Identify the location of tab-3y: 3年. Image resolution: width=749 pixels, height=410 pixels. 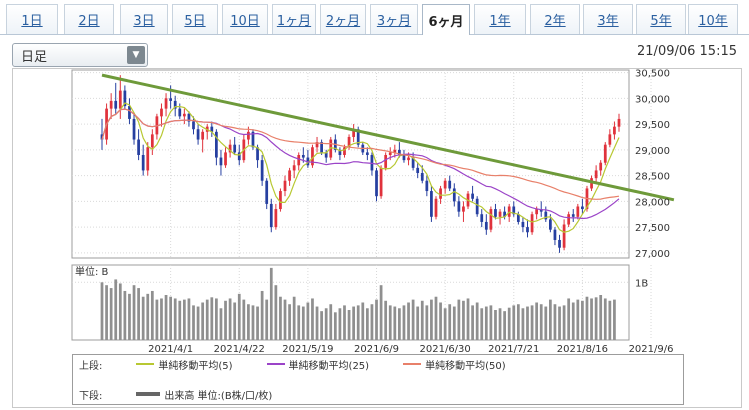
(608, 19).